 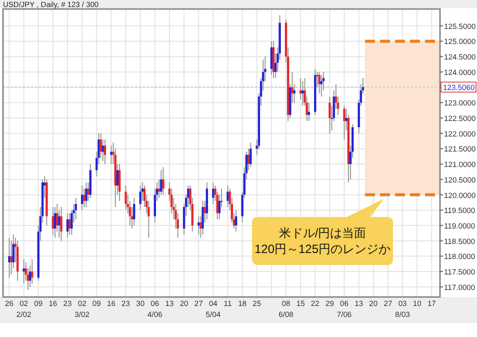 I want to click on annotation: 米ドル/円は当面 120円～125円のレンジか, so click(x=322, y=241).